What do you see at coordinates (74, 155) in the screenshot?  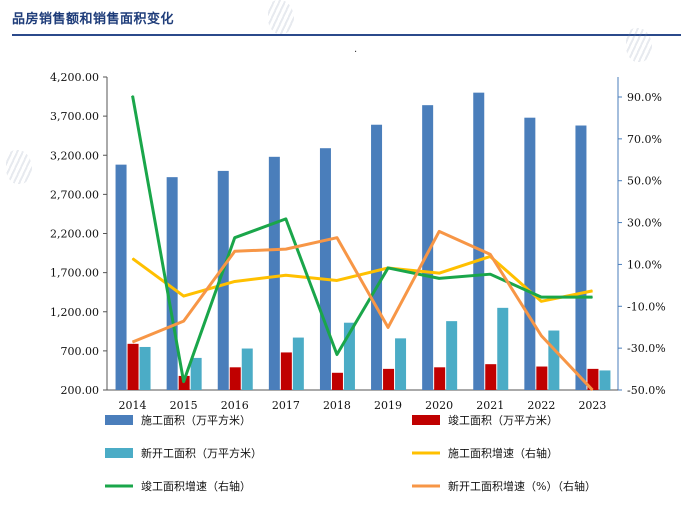 I see `left-tick-label: 3,200.00` at bounding box center [74, 155].